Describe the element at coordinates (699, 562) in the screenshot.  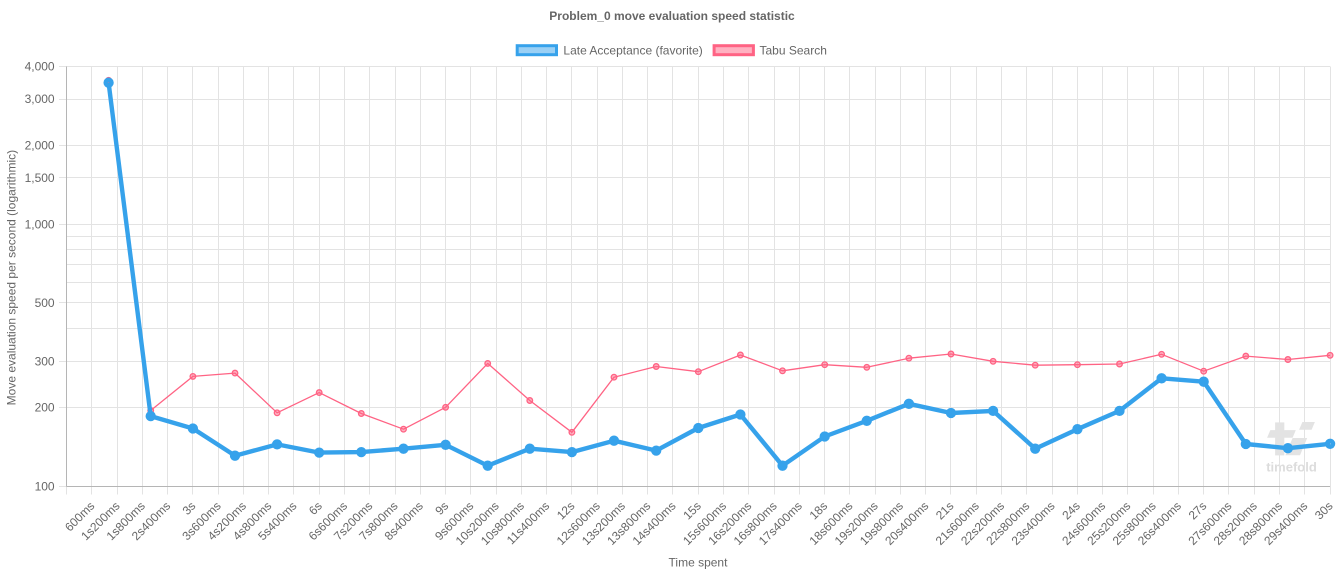
I see `svg-text: Time spent` at that location.